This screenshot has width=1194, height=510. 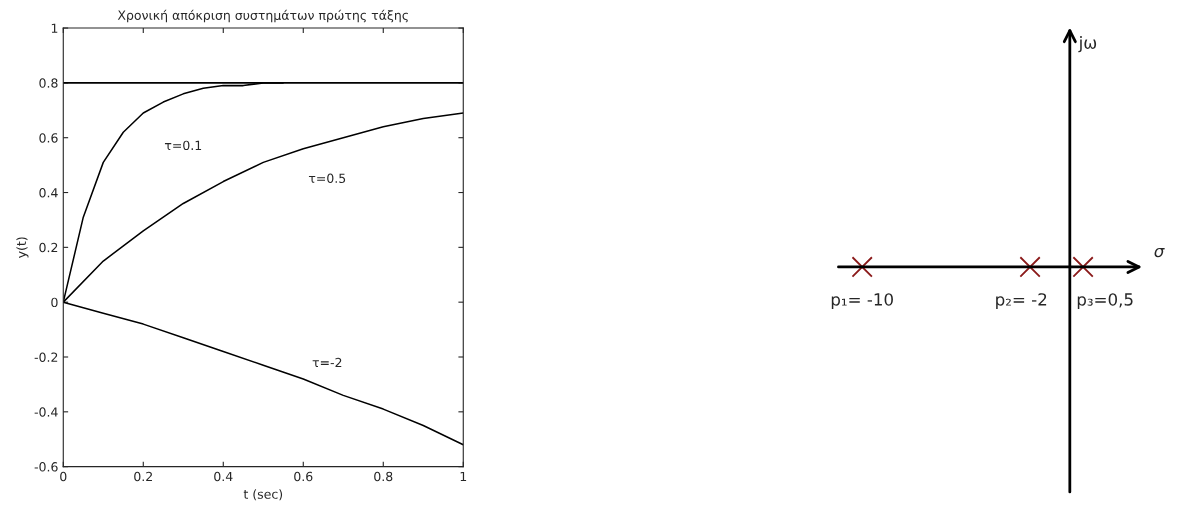 I want to click on annotation: τ=-2, so click(x=327, y=362).